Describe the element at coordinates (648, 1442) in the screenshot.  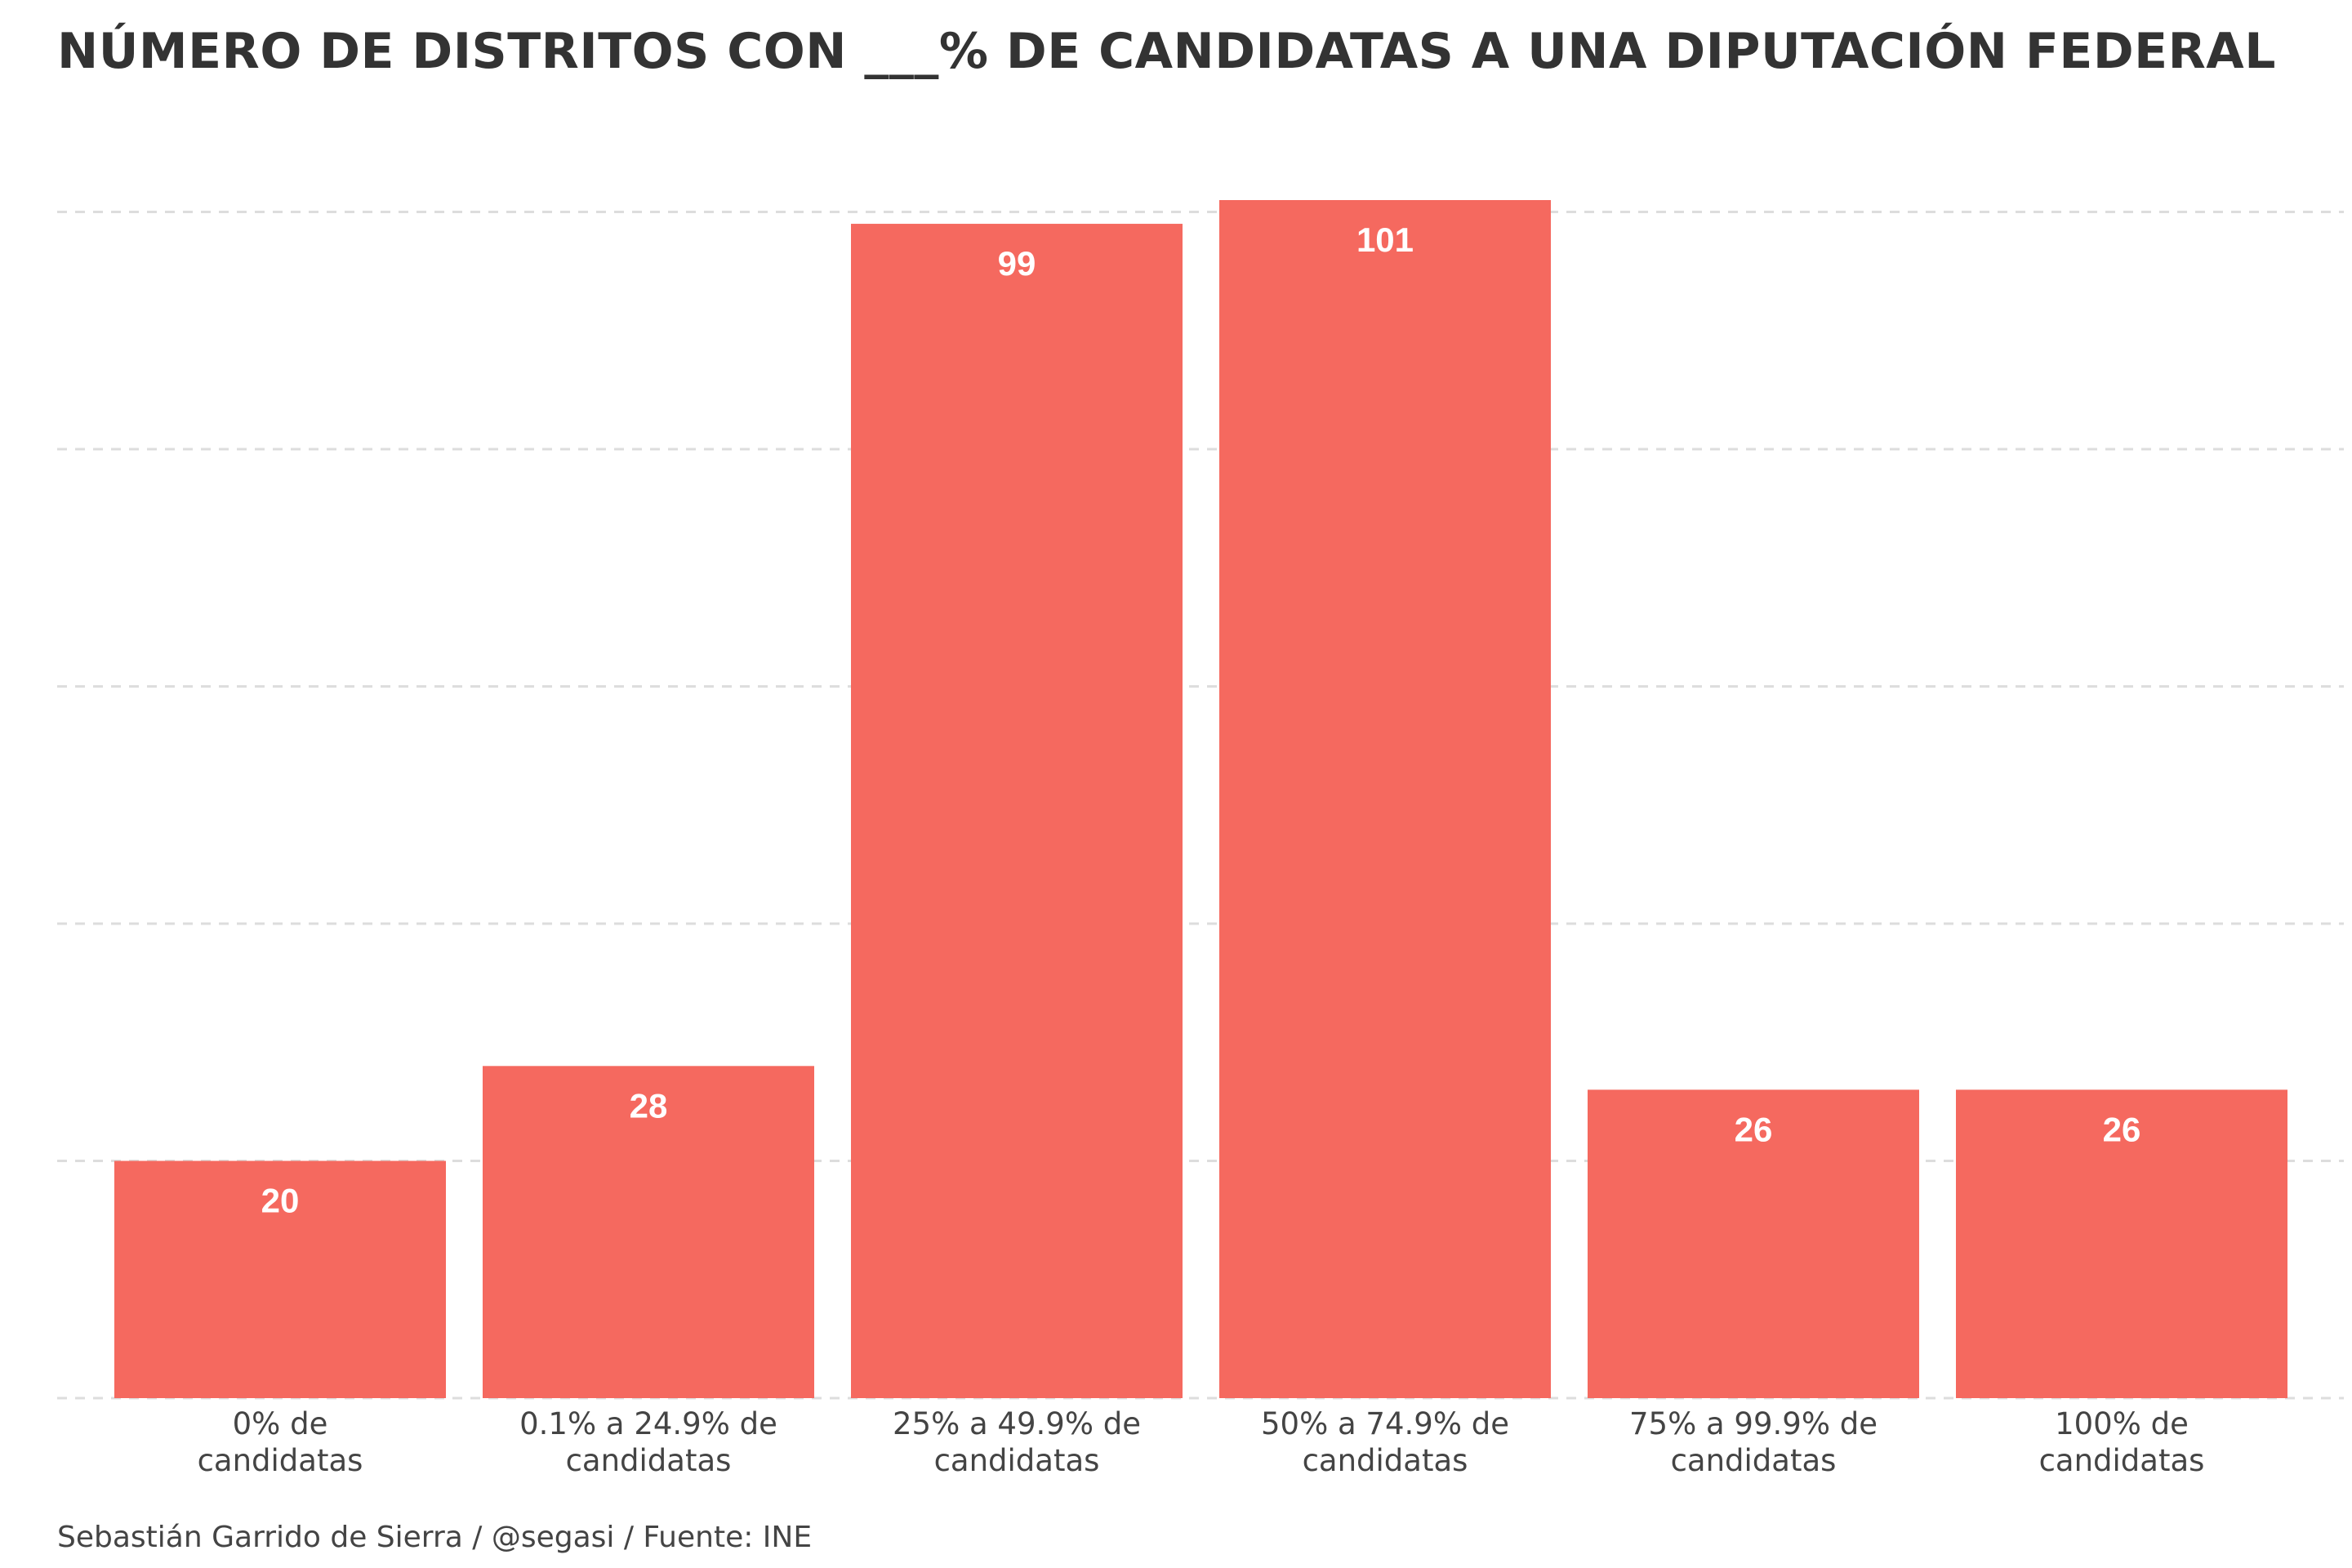
I see `x-tick-label-1: 0.1% a 24.9% de candidatas` at that location.